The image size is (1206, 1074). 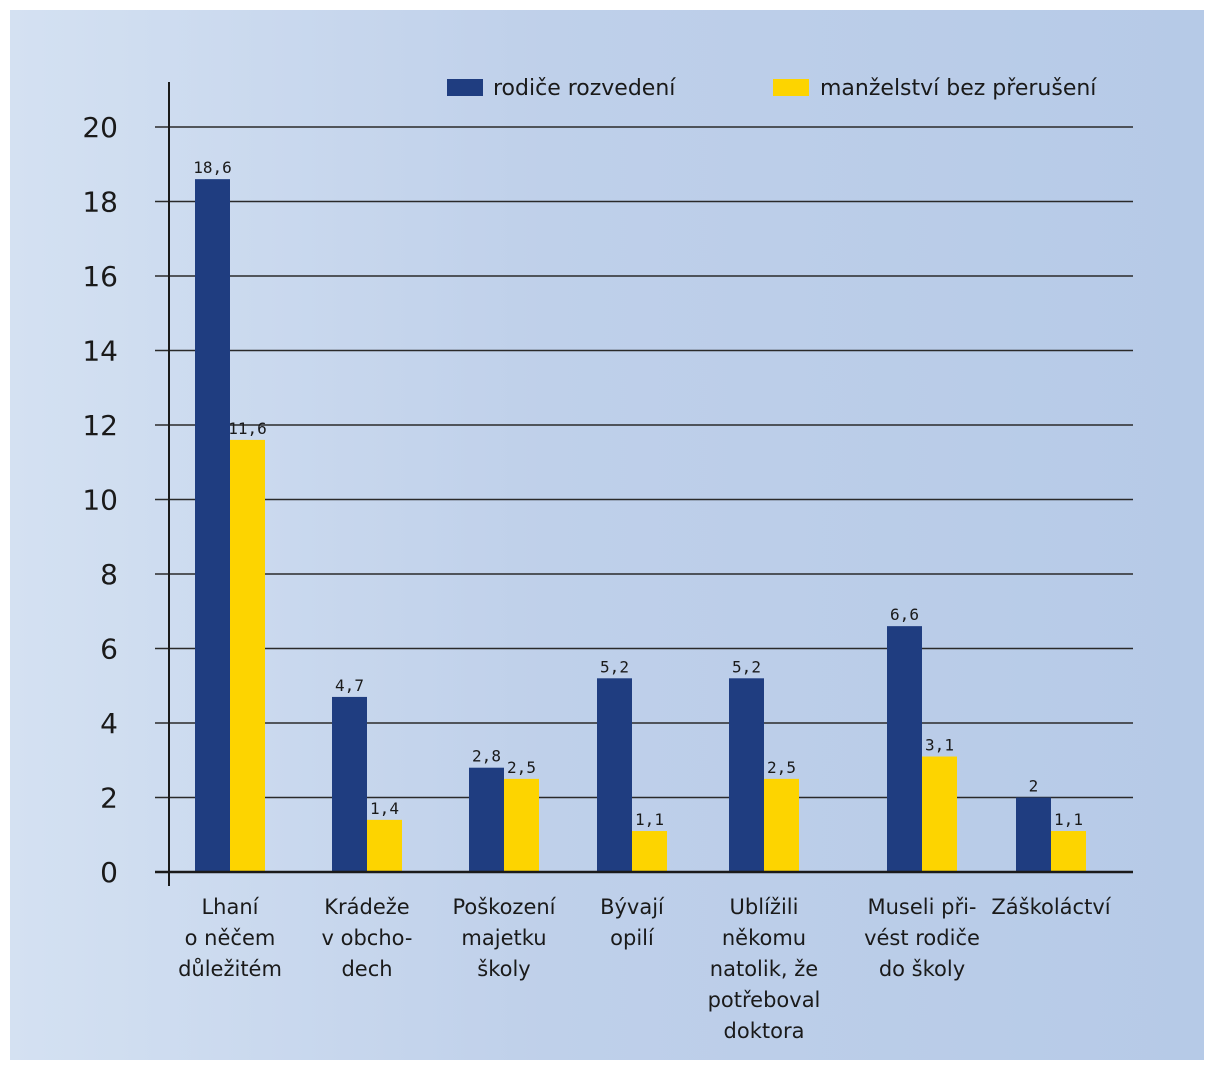 I want to click on y-tick-label: 18, so click(x=100, y=202).